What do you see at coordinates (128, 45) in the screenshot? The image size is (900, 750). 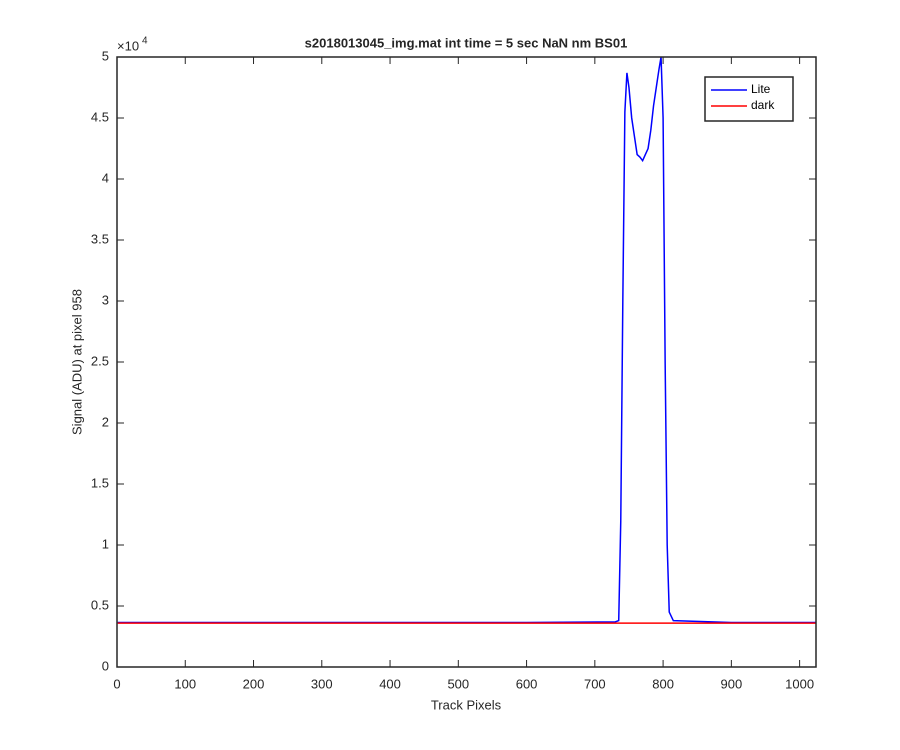 I see `y-multiplier: ×10` at bounding box center [128, 45].